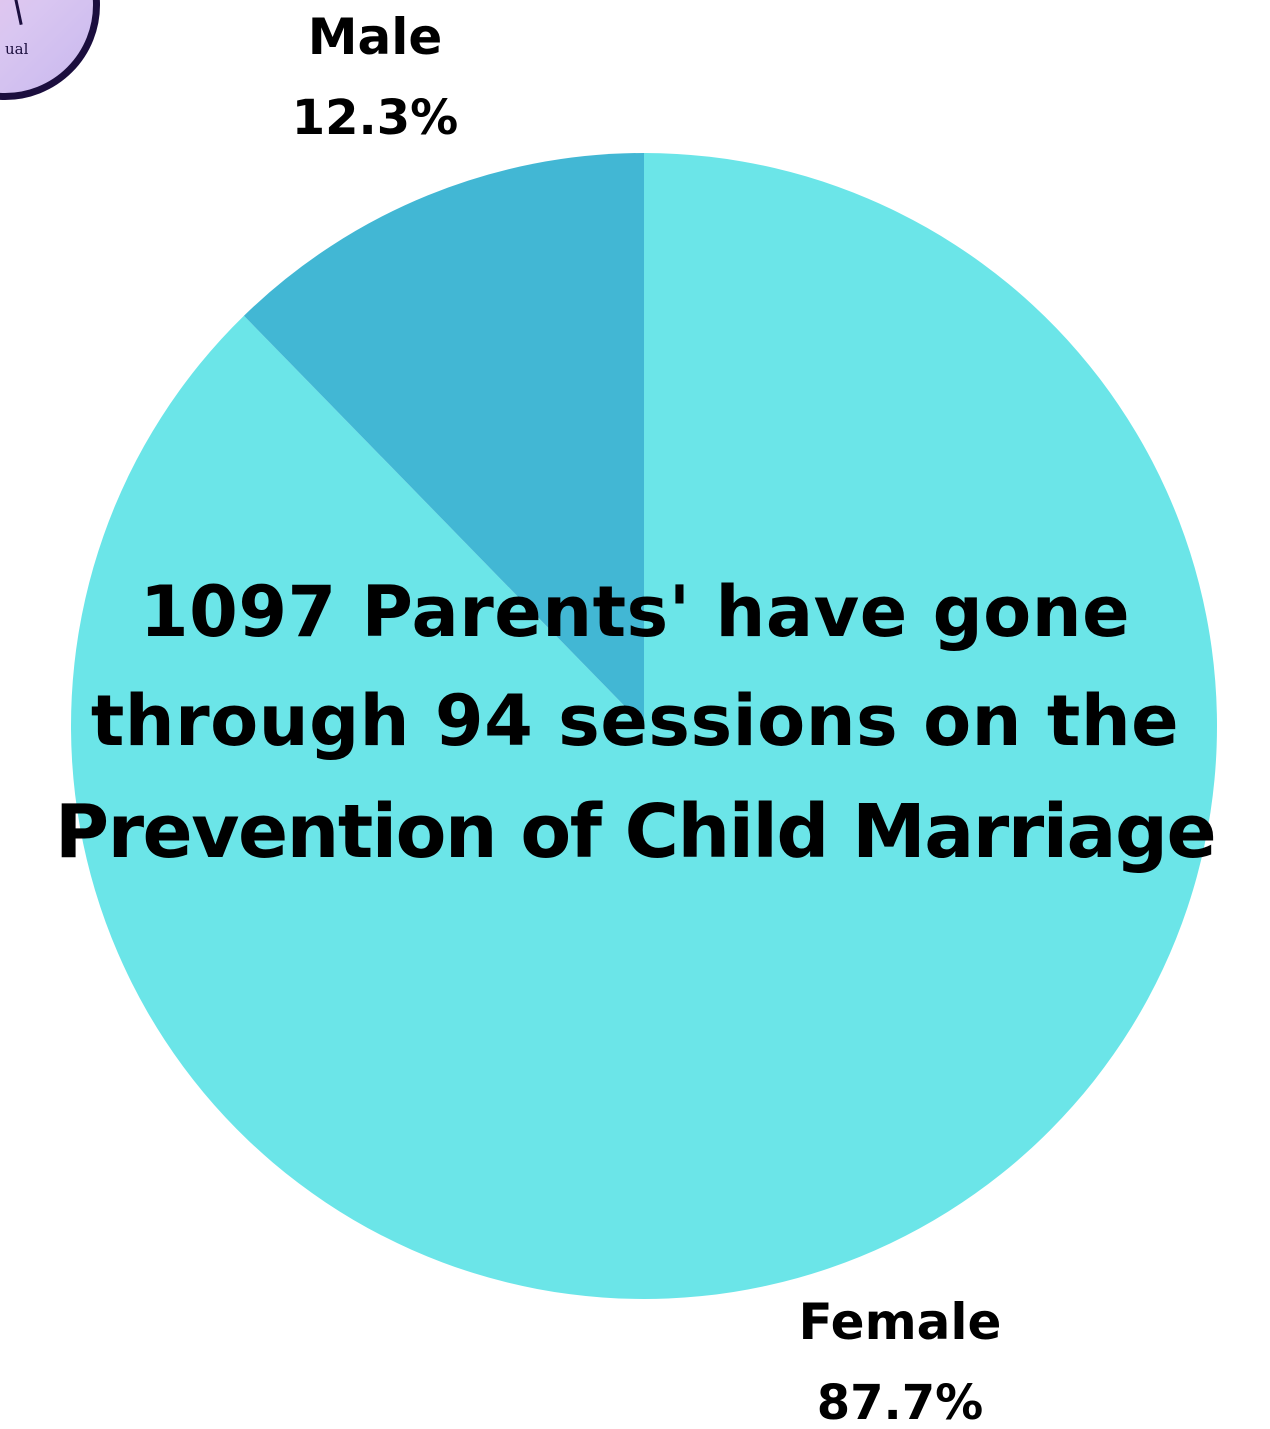 The width and height of the screenshot is (1270, 1429). I want to click on headline-line-3: Prevention of Child Marriage, so click(635, 832).